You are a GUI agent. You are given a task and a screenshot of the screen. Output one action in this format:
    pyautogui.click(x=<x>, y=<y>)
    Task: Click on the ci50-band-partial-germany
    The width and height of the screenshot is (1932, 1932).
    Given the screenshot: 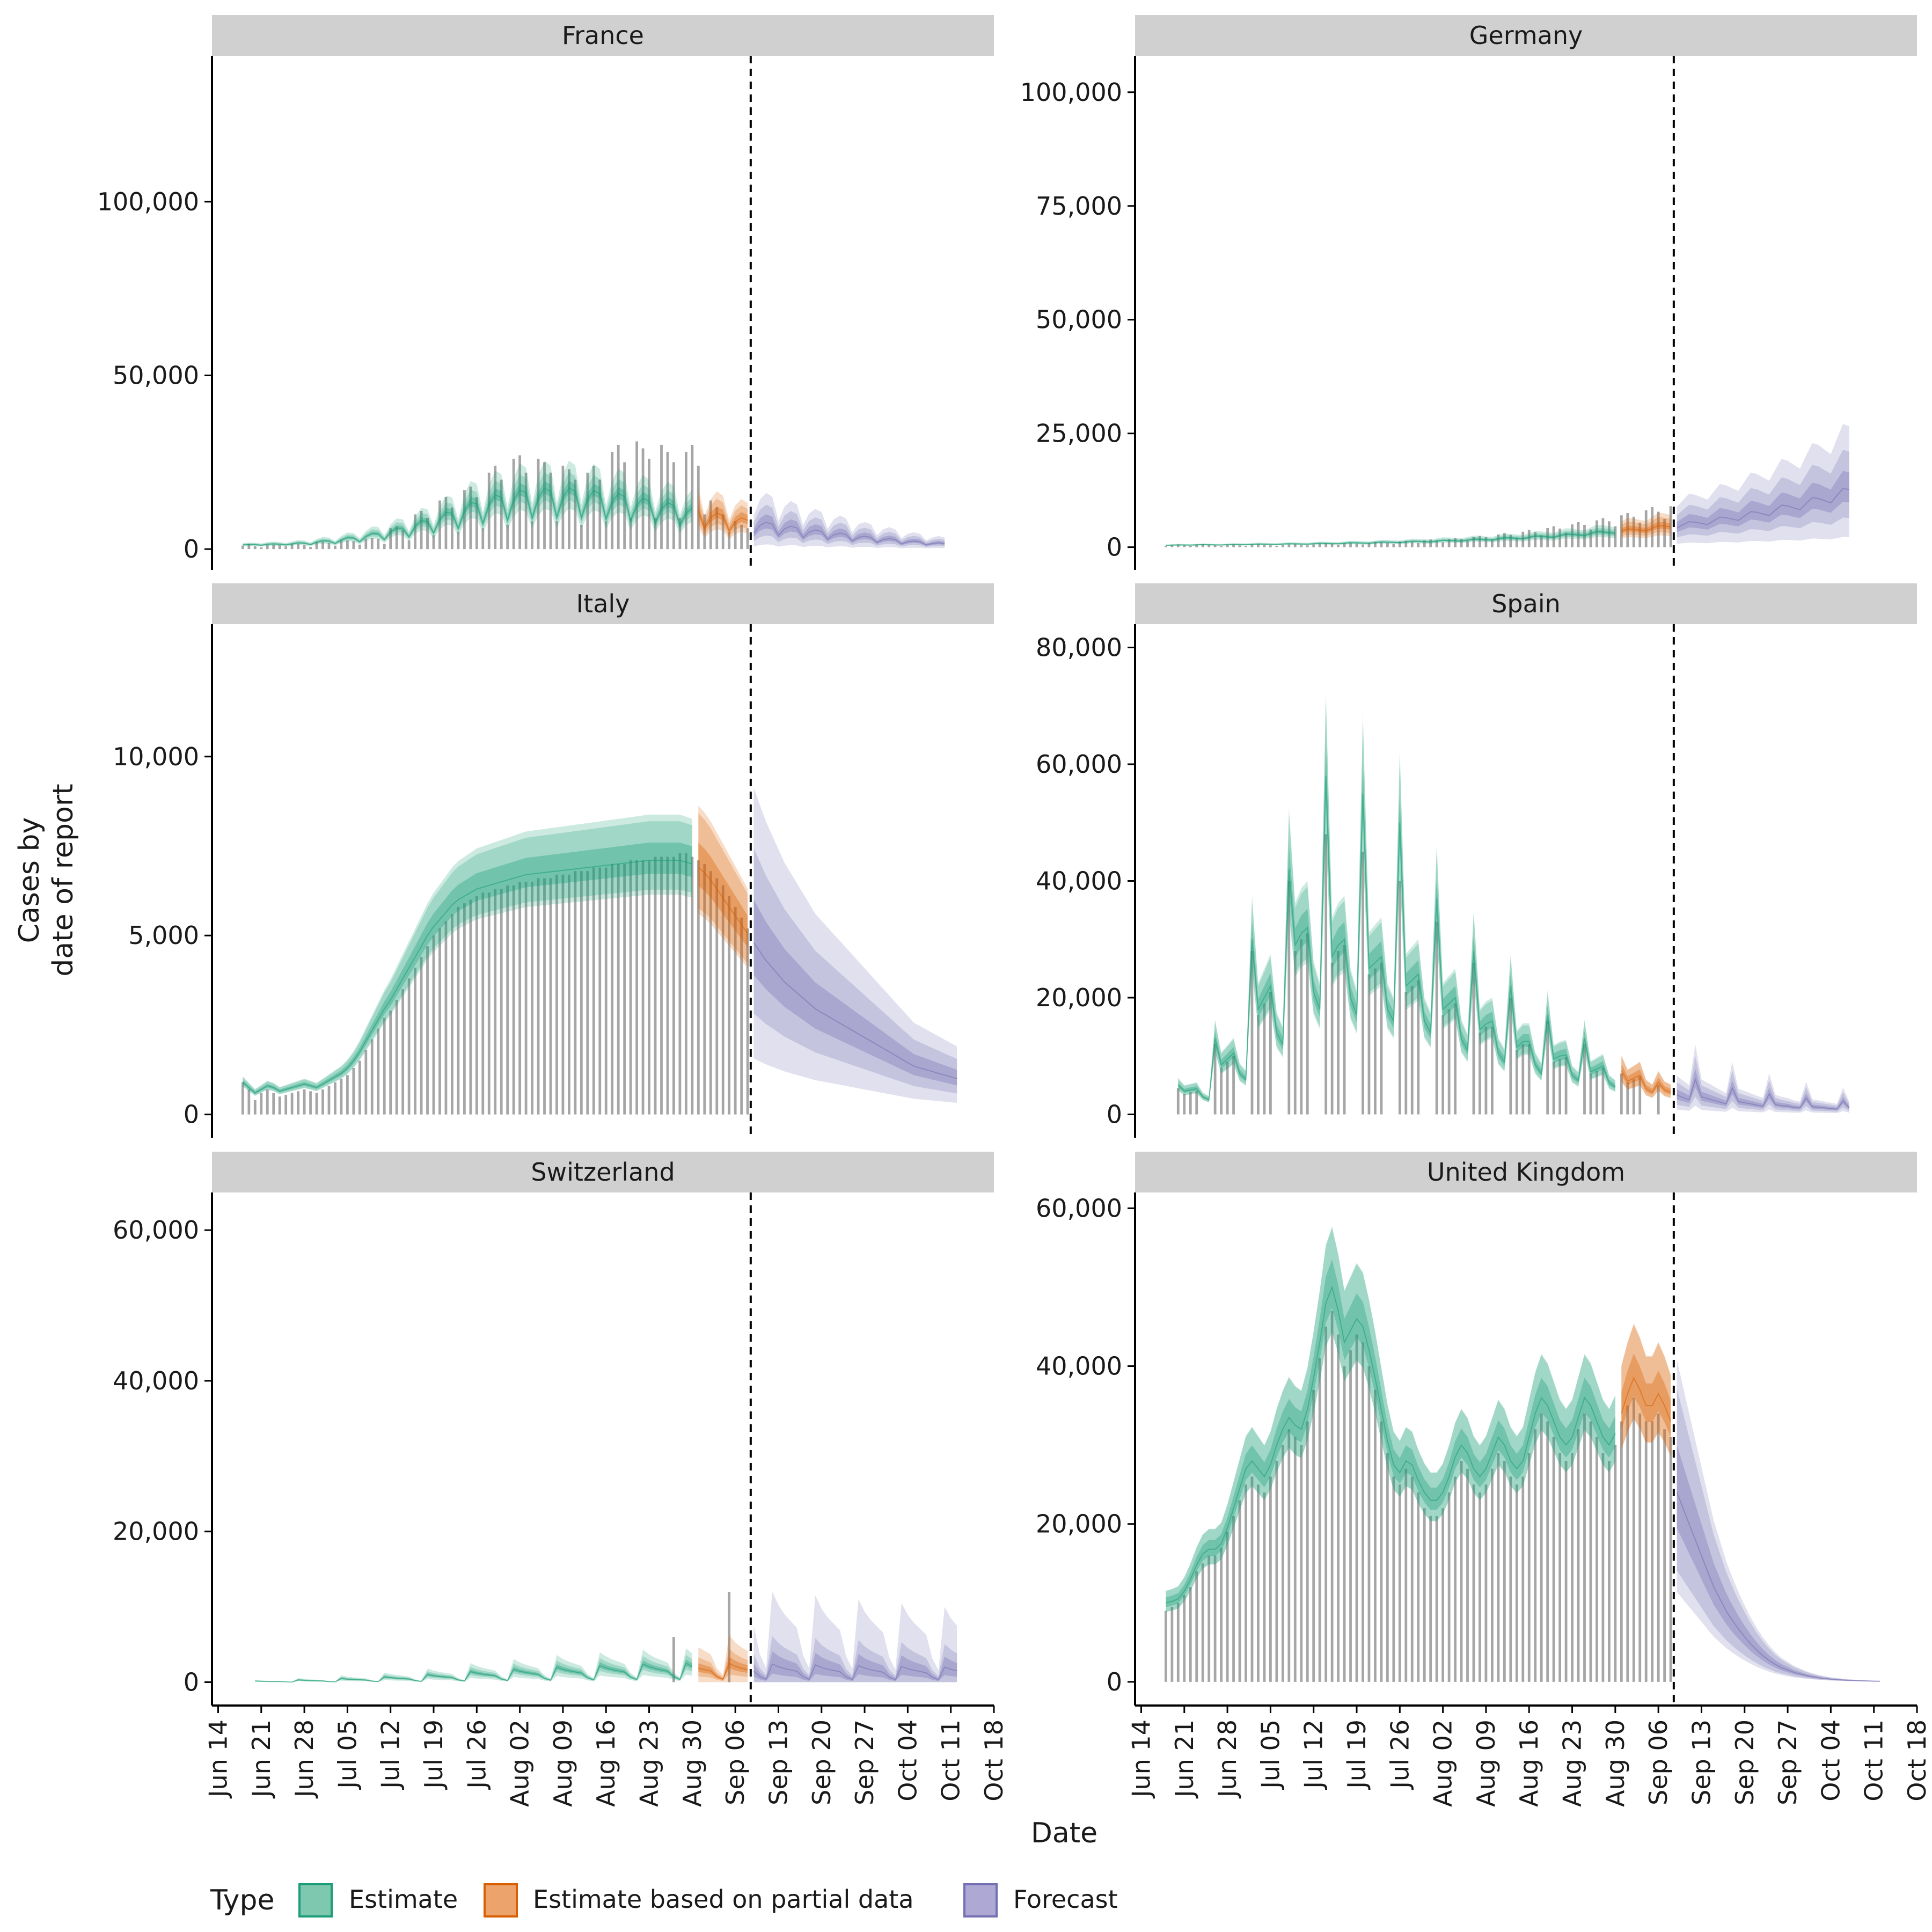 What is the action you would take?
    pyautogui.click(x=1646, y=527)
    